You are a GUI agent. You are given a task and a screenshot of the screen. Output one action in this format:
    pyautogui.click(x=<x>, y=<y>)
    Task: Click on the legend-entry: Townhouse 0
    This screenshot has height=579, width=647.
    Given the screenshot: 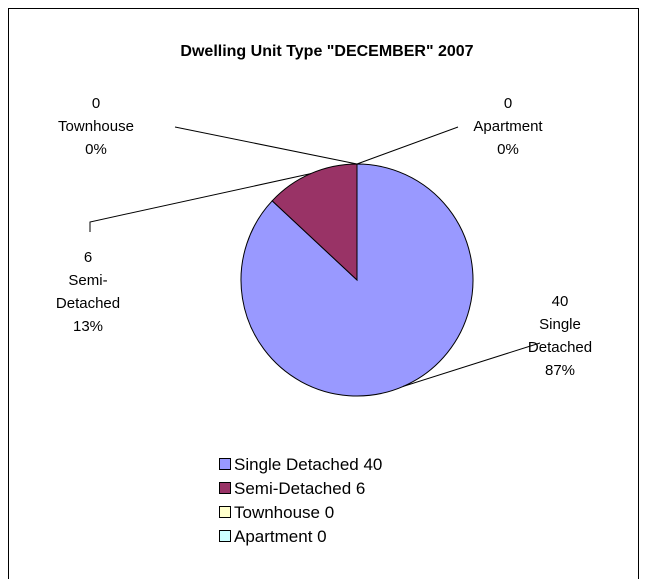 What is the action you would take?
    pyautogui.click(x=276, y=513)
    